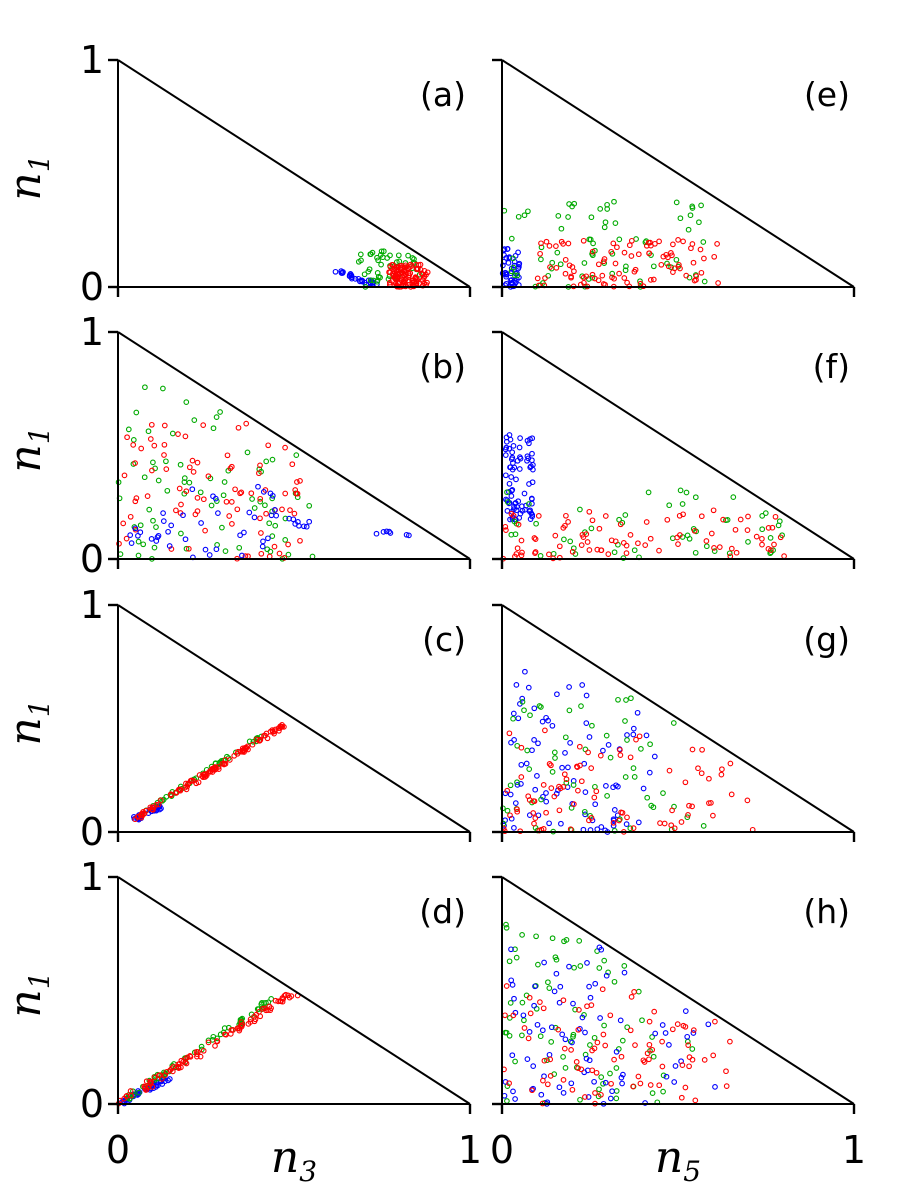 Image resolution: width=900 pixels, height=1200 pixels. I want to click on panel-label: (a), so click(443, 94).